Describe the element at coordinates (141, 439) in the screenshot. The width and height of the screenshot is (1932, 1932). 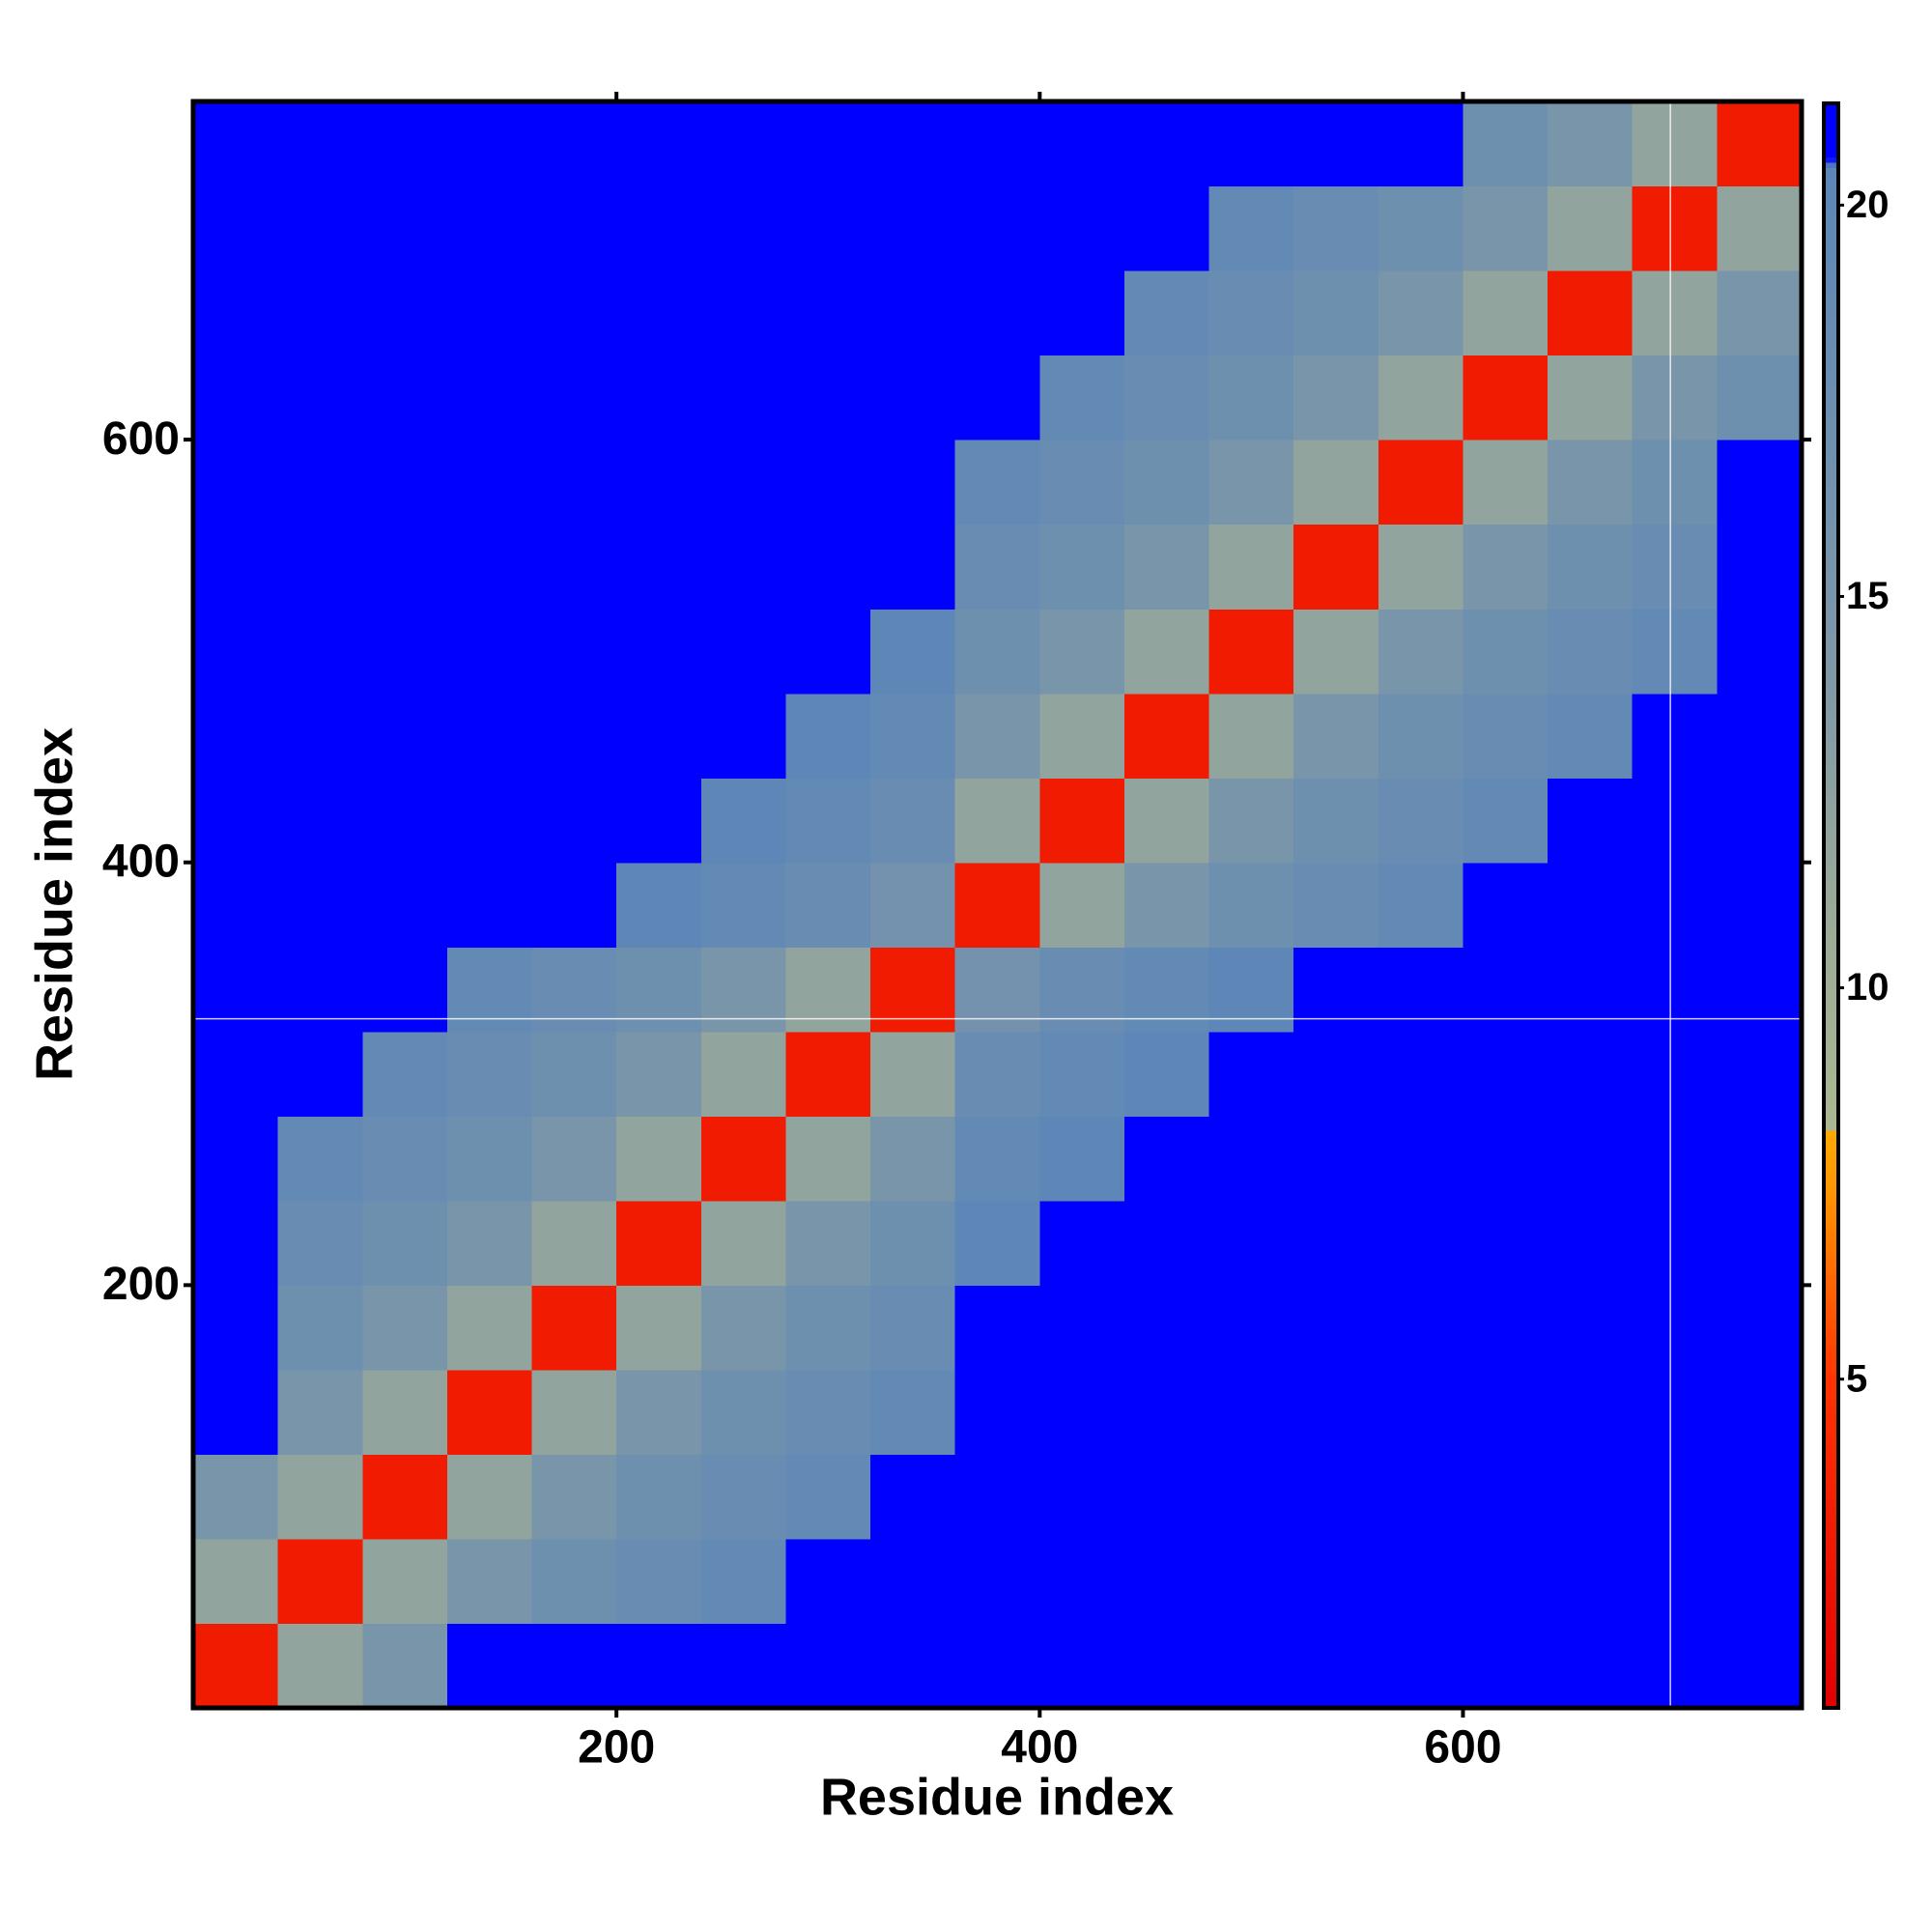
I see `y-tick-label: 600` at that location.